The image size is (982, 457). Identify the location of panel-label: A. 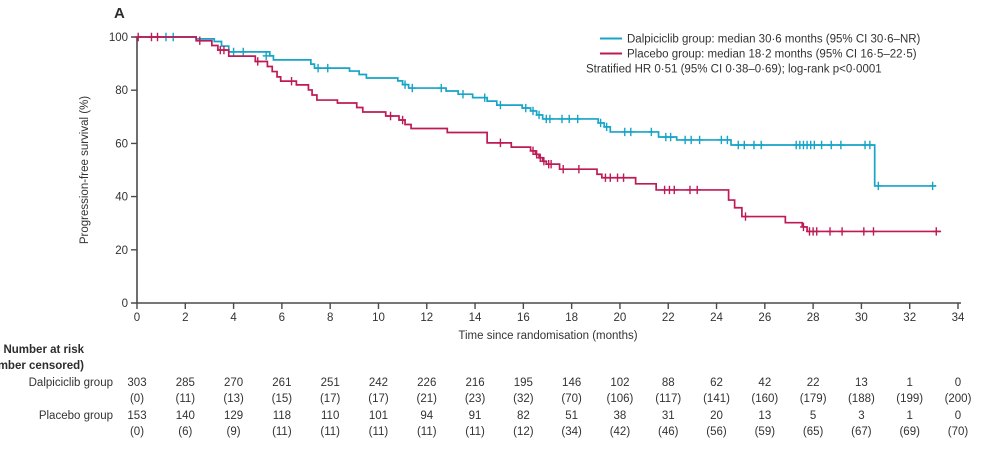
(119, 13).